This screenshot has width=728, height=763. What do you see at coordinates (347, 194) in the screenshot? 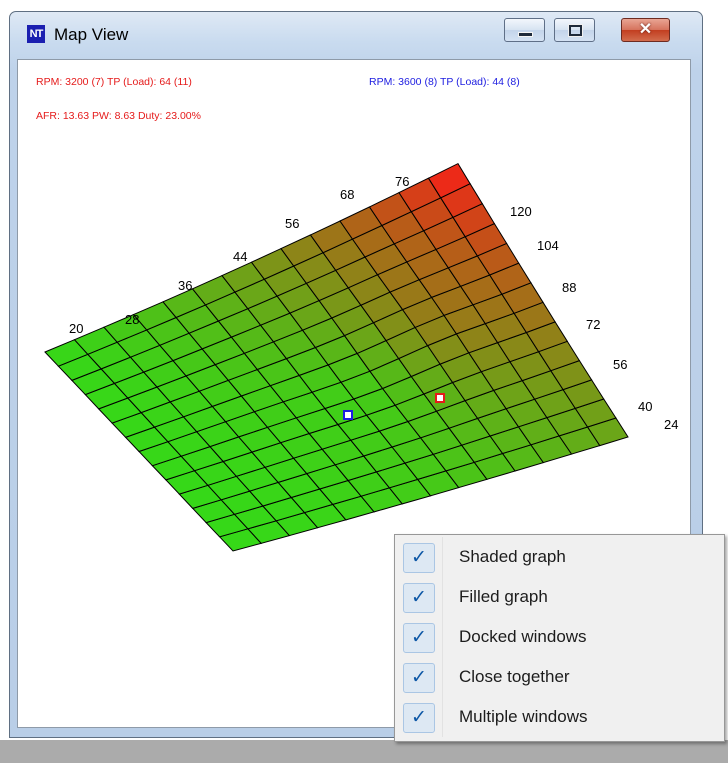
I see `rpm_axis-tick-label: 68` at bounding box center [347, 194].